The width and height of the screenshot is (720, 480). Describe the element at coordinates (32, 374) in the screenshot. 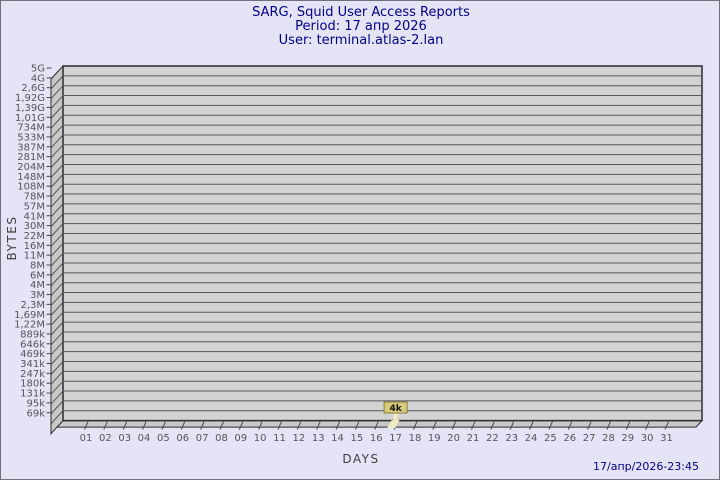

I see `svg-text: 247k` at that location.